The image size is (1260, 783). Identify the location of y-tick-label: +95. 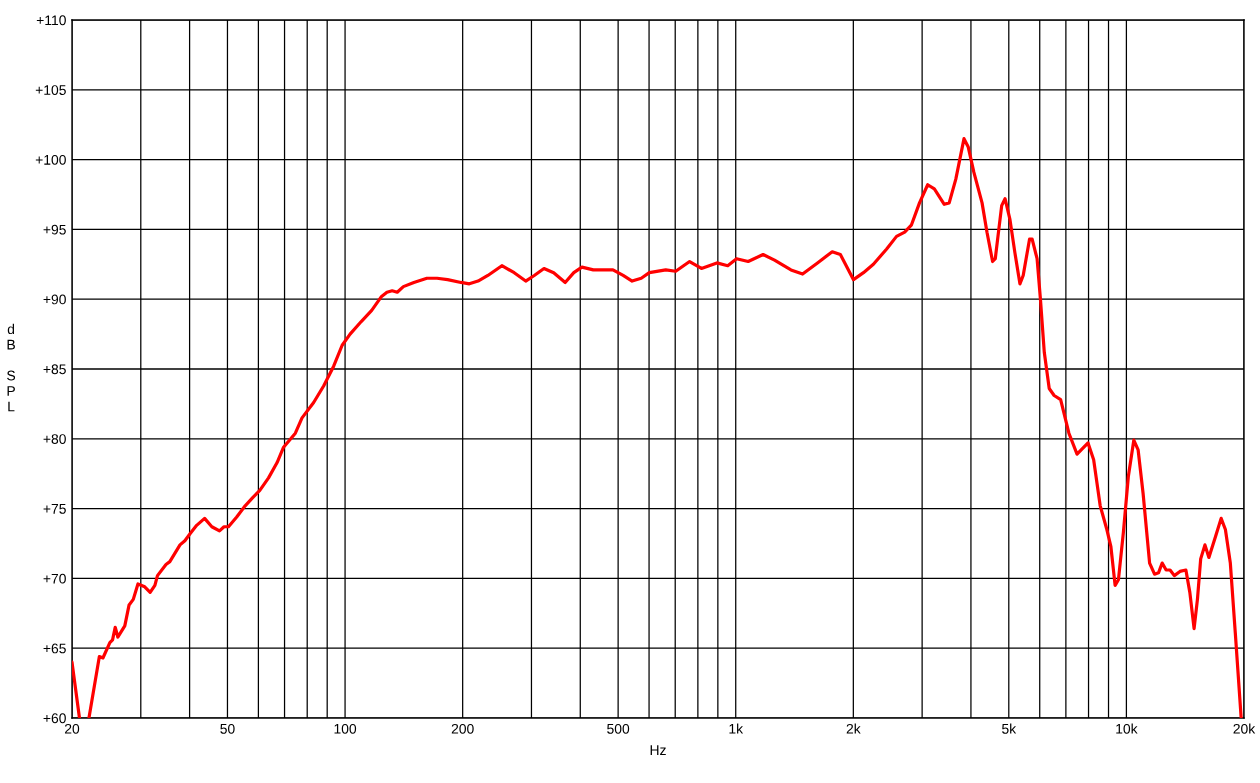
(54, 229).